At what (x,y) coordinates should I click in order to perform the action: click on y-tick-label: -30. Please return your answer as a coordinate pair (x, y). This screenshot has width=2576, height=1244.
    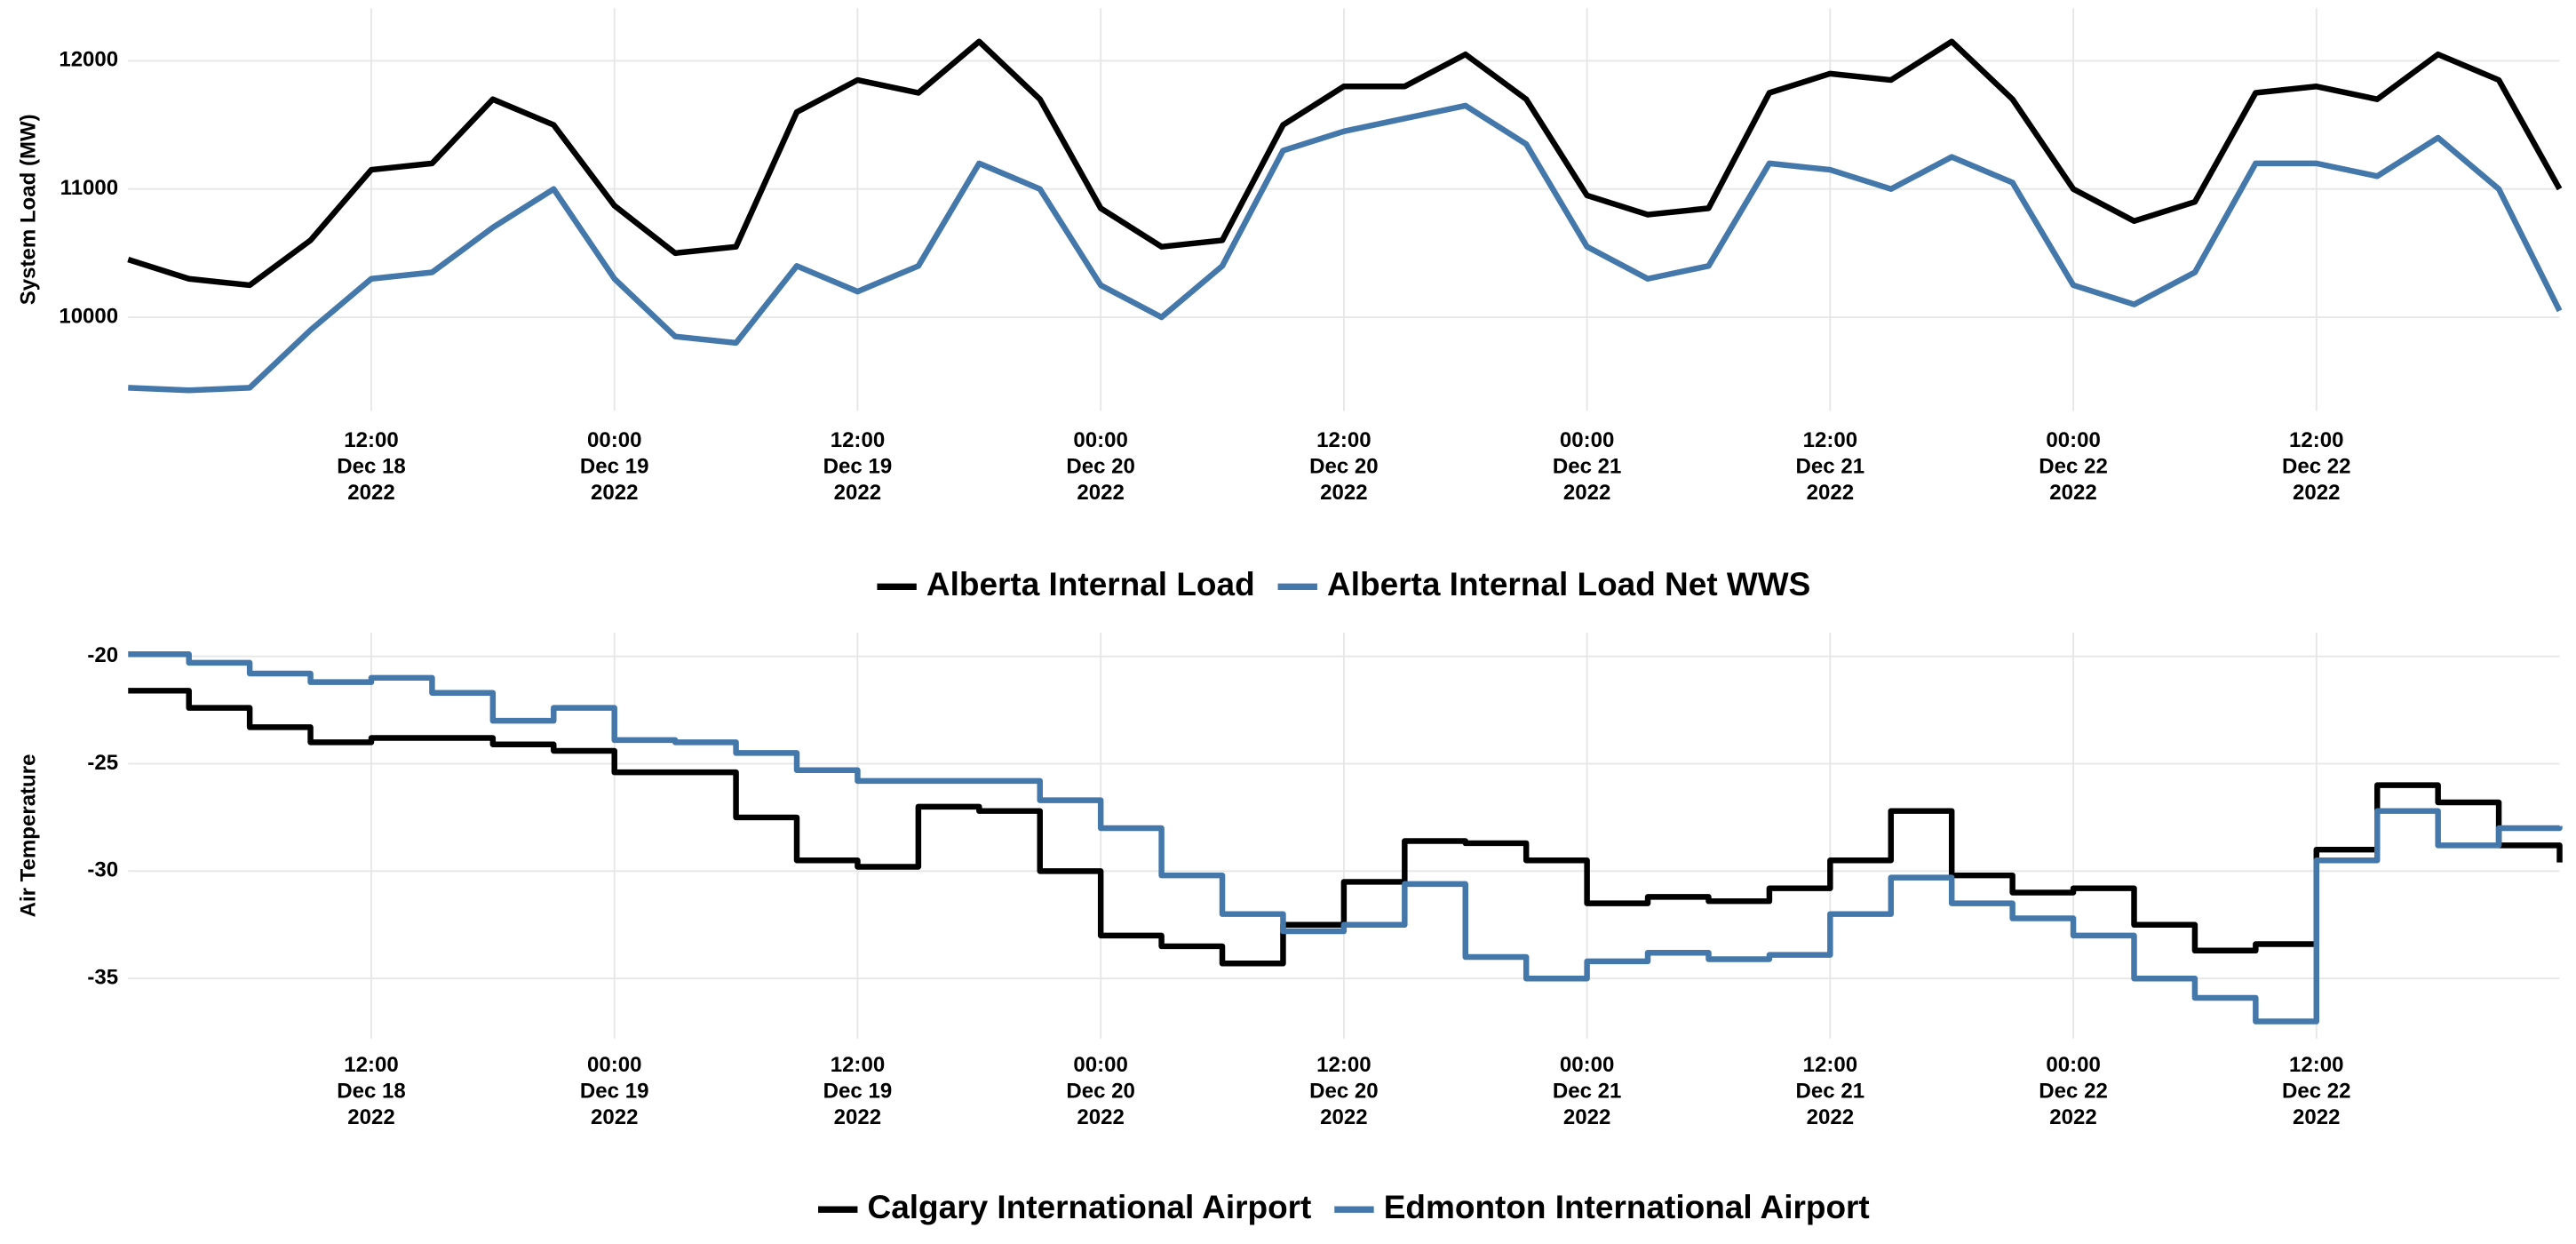
    Looking at the image, I should click on (102, 870).